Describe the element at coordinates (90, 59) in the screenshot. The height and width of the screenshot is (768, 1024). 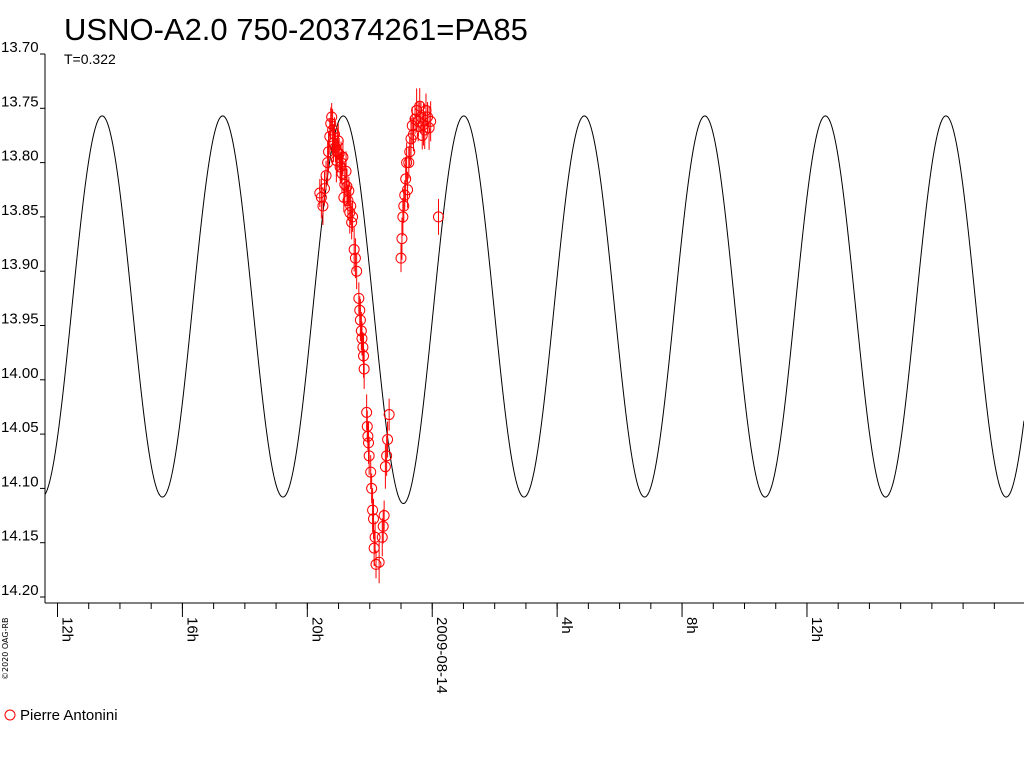
I see `chart-subtitle: T=0.322` at that location.